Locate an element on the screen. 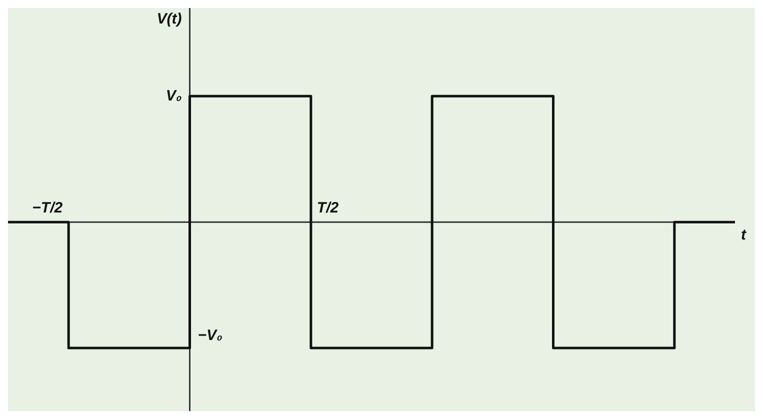 The image size is (763, 419). y-axis-title: V(t) is located at coordinates (169, 19).